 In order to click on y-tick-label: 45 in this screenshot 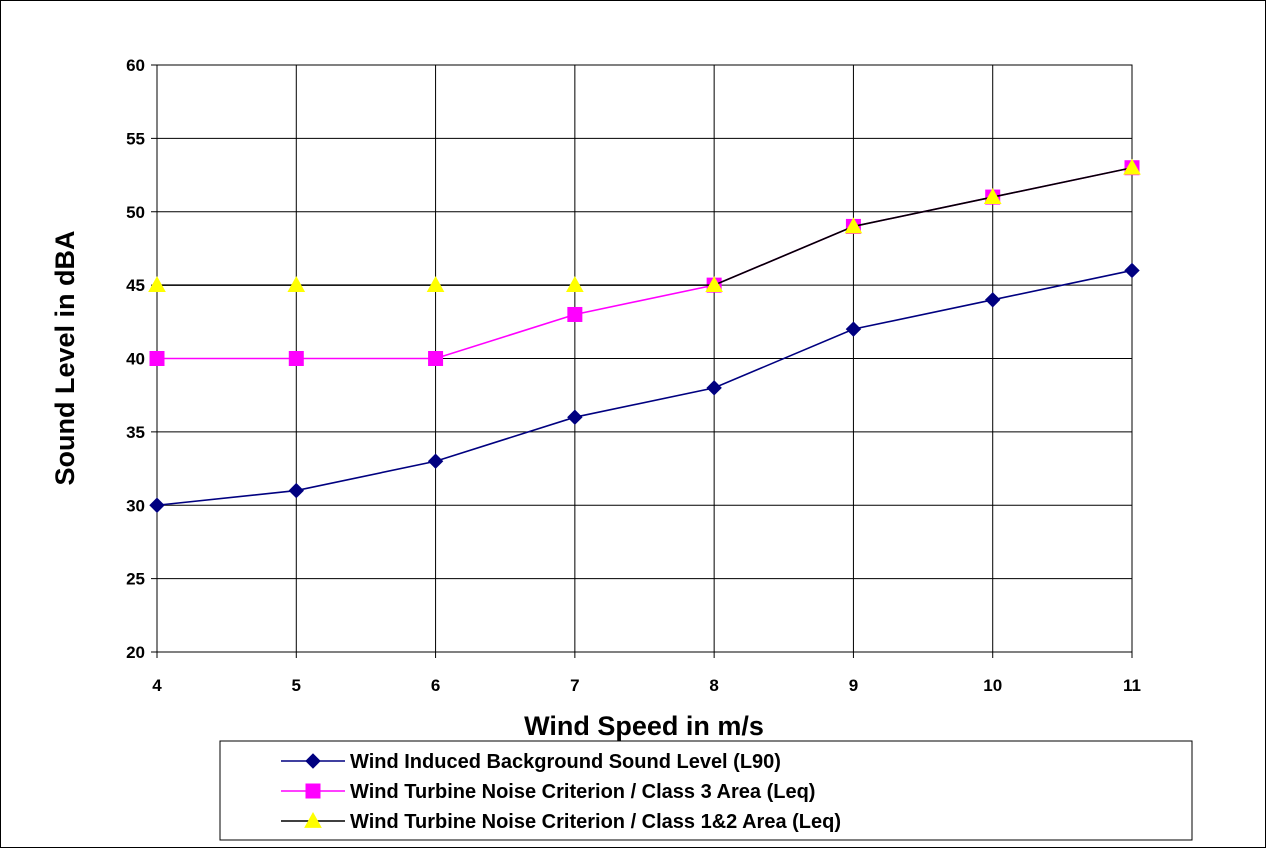, I will do `click(135, 285)`.